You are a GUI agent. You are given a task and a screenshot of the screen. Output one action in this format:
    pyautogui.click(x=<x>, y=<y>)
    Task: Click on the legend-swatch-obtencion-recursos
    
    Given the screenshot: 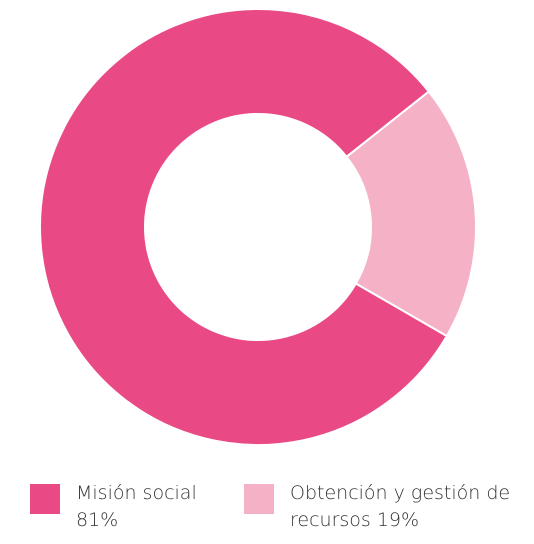 What is the action you would take?
    pyautogui.click(x=259, y=499)
    